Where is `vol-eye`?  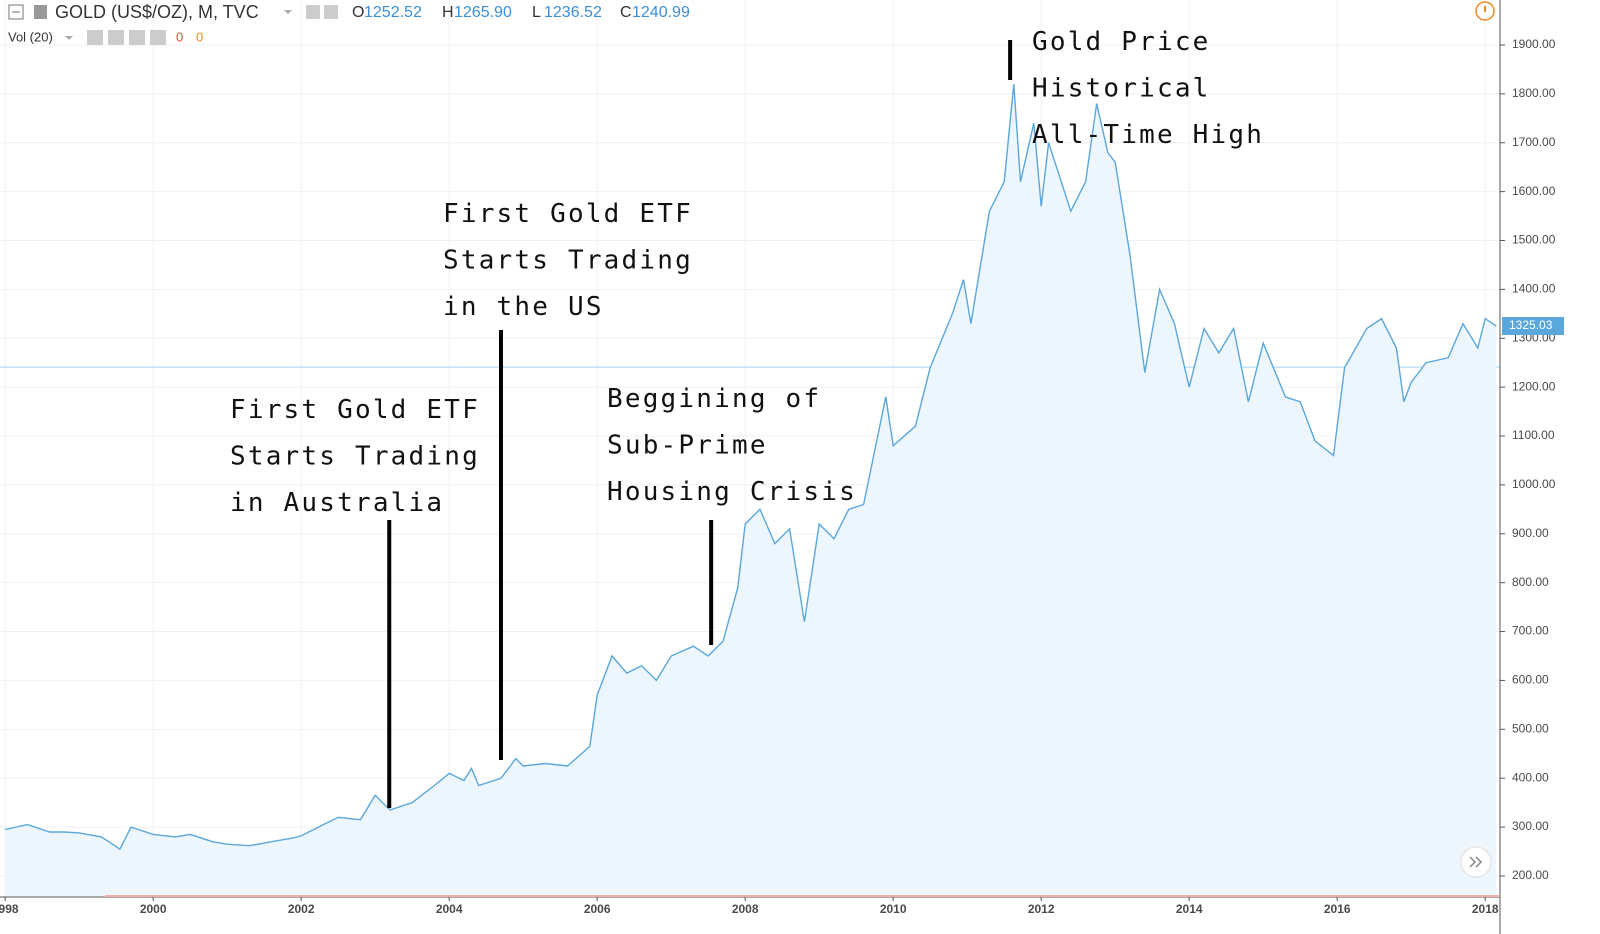 vol-eye is located at coordinates (95, 37).